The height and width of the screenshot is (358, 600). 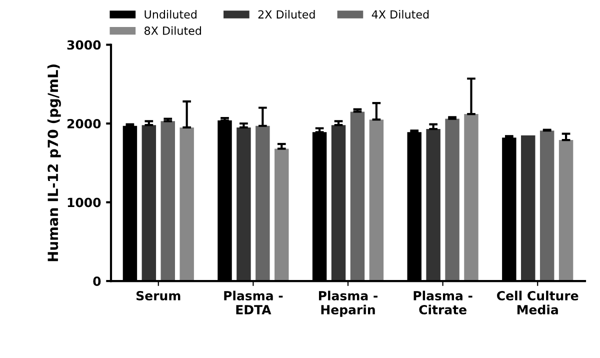 What do you see at coordinates (400, 14) in the screenshot?
I see `legend-label: 4X Diluted` at bounding box center [400, 14].